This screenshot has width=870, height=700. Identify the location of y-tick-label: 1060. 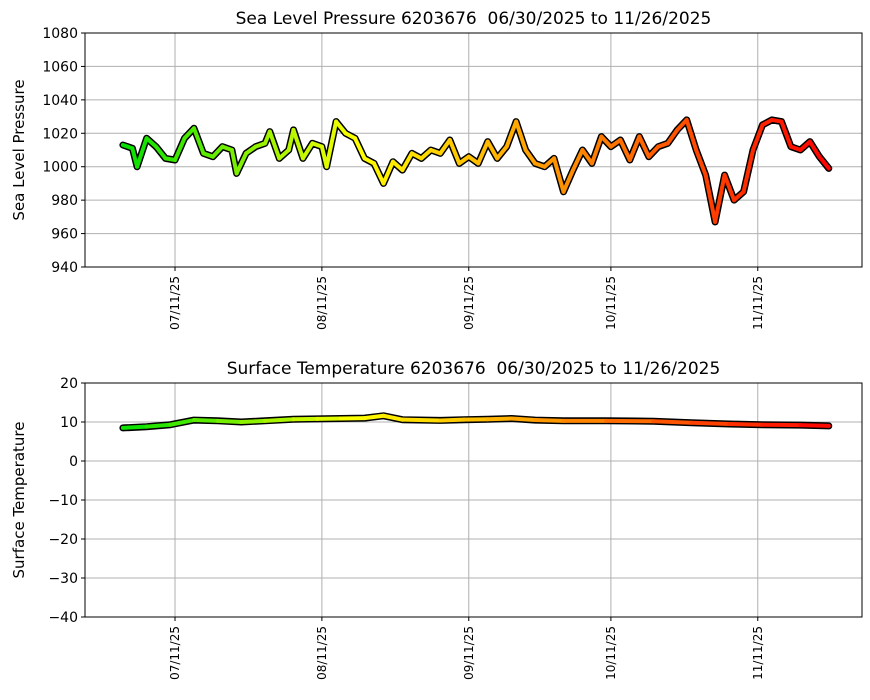
(60, 67).